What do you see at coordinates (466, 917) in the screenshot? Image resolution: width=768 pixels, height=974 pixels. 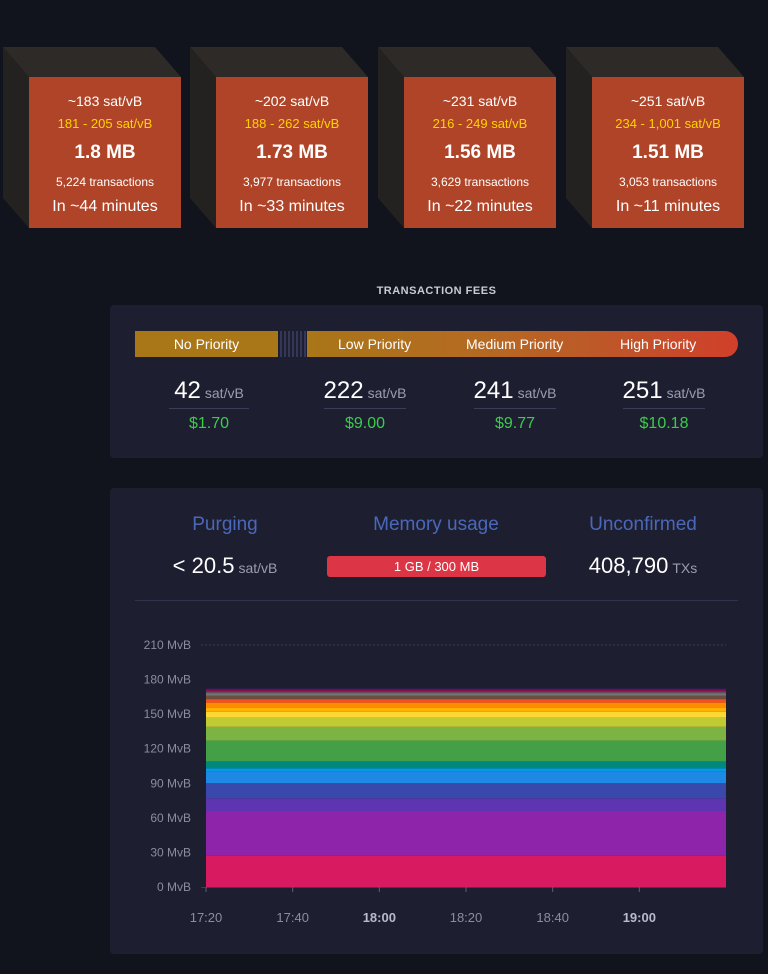 I see `x-tick-label: 18:20` at bounding box center [466, 917].